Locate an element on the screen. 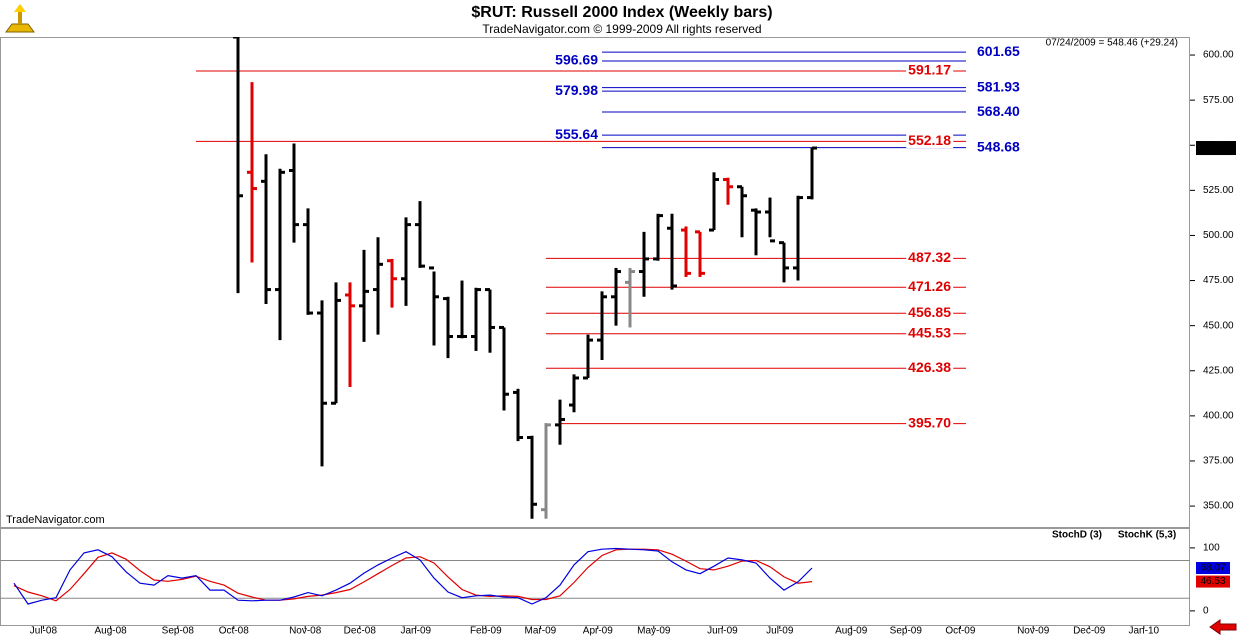 This screenshot has height=640, width=1245. x-tick-label: Dec-09 is located at coordinates (1089, 631).